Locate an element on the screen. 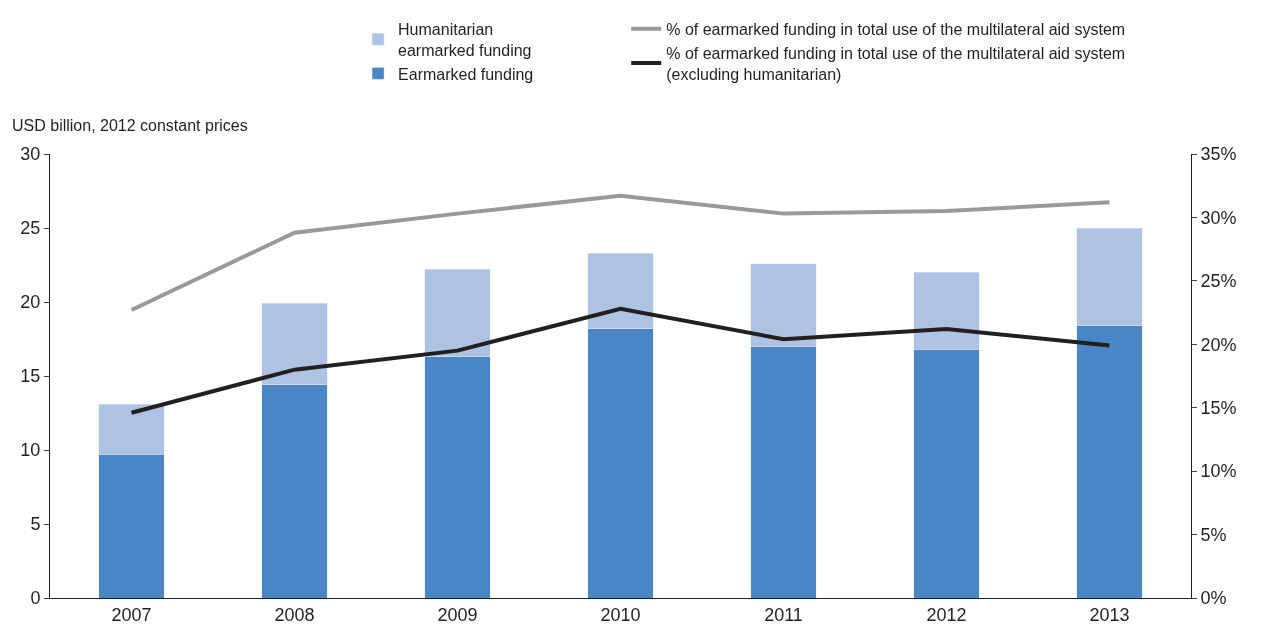 The height and width of the screenshot is (638, 1261). y2-tick-label: 30% is located at coordinates (1218, 217).